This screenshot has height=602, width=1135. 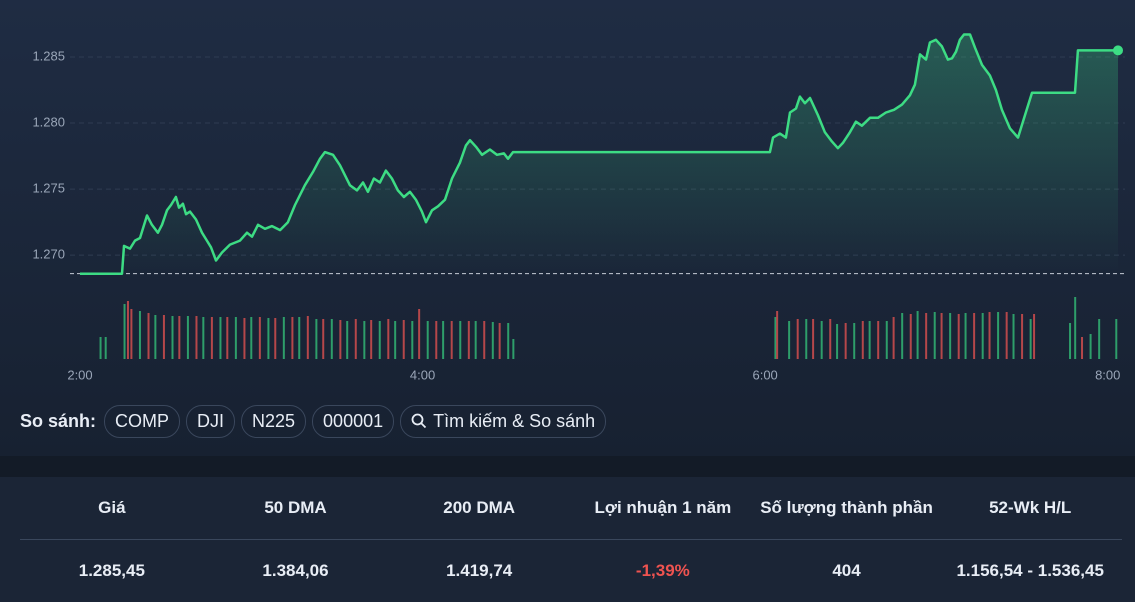 What do you see at coordinates (514, 420) in the screenshot?
I see `search-label: Tìm kiếm & So sánh` at bounding box center [514, 420].